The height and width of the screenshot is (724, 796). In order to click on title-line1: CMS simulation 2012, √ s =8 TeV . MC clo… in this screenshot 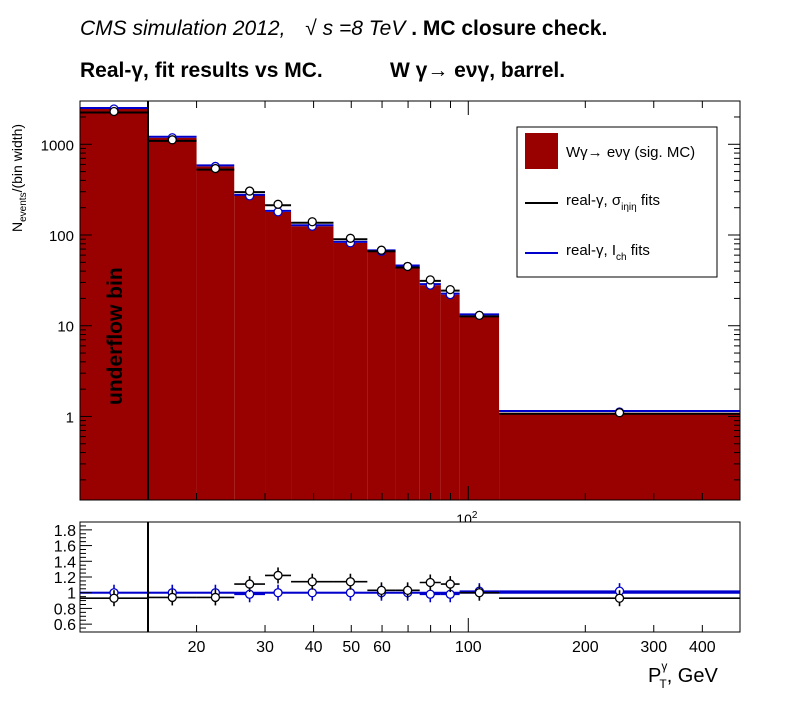, I will do `click(343, 28)`.